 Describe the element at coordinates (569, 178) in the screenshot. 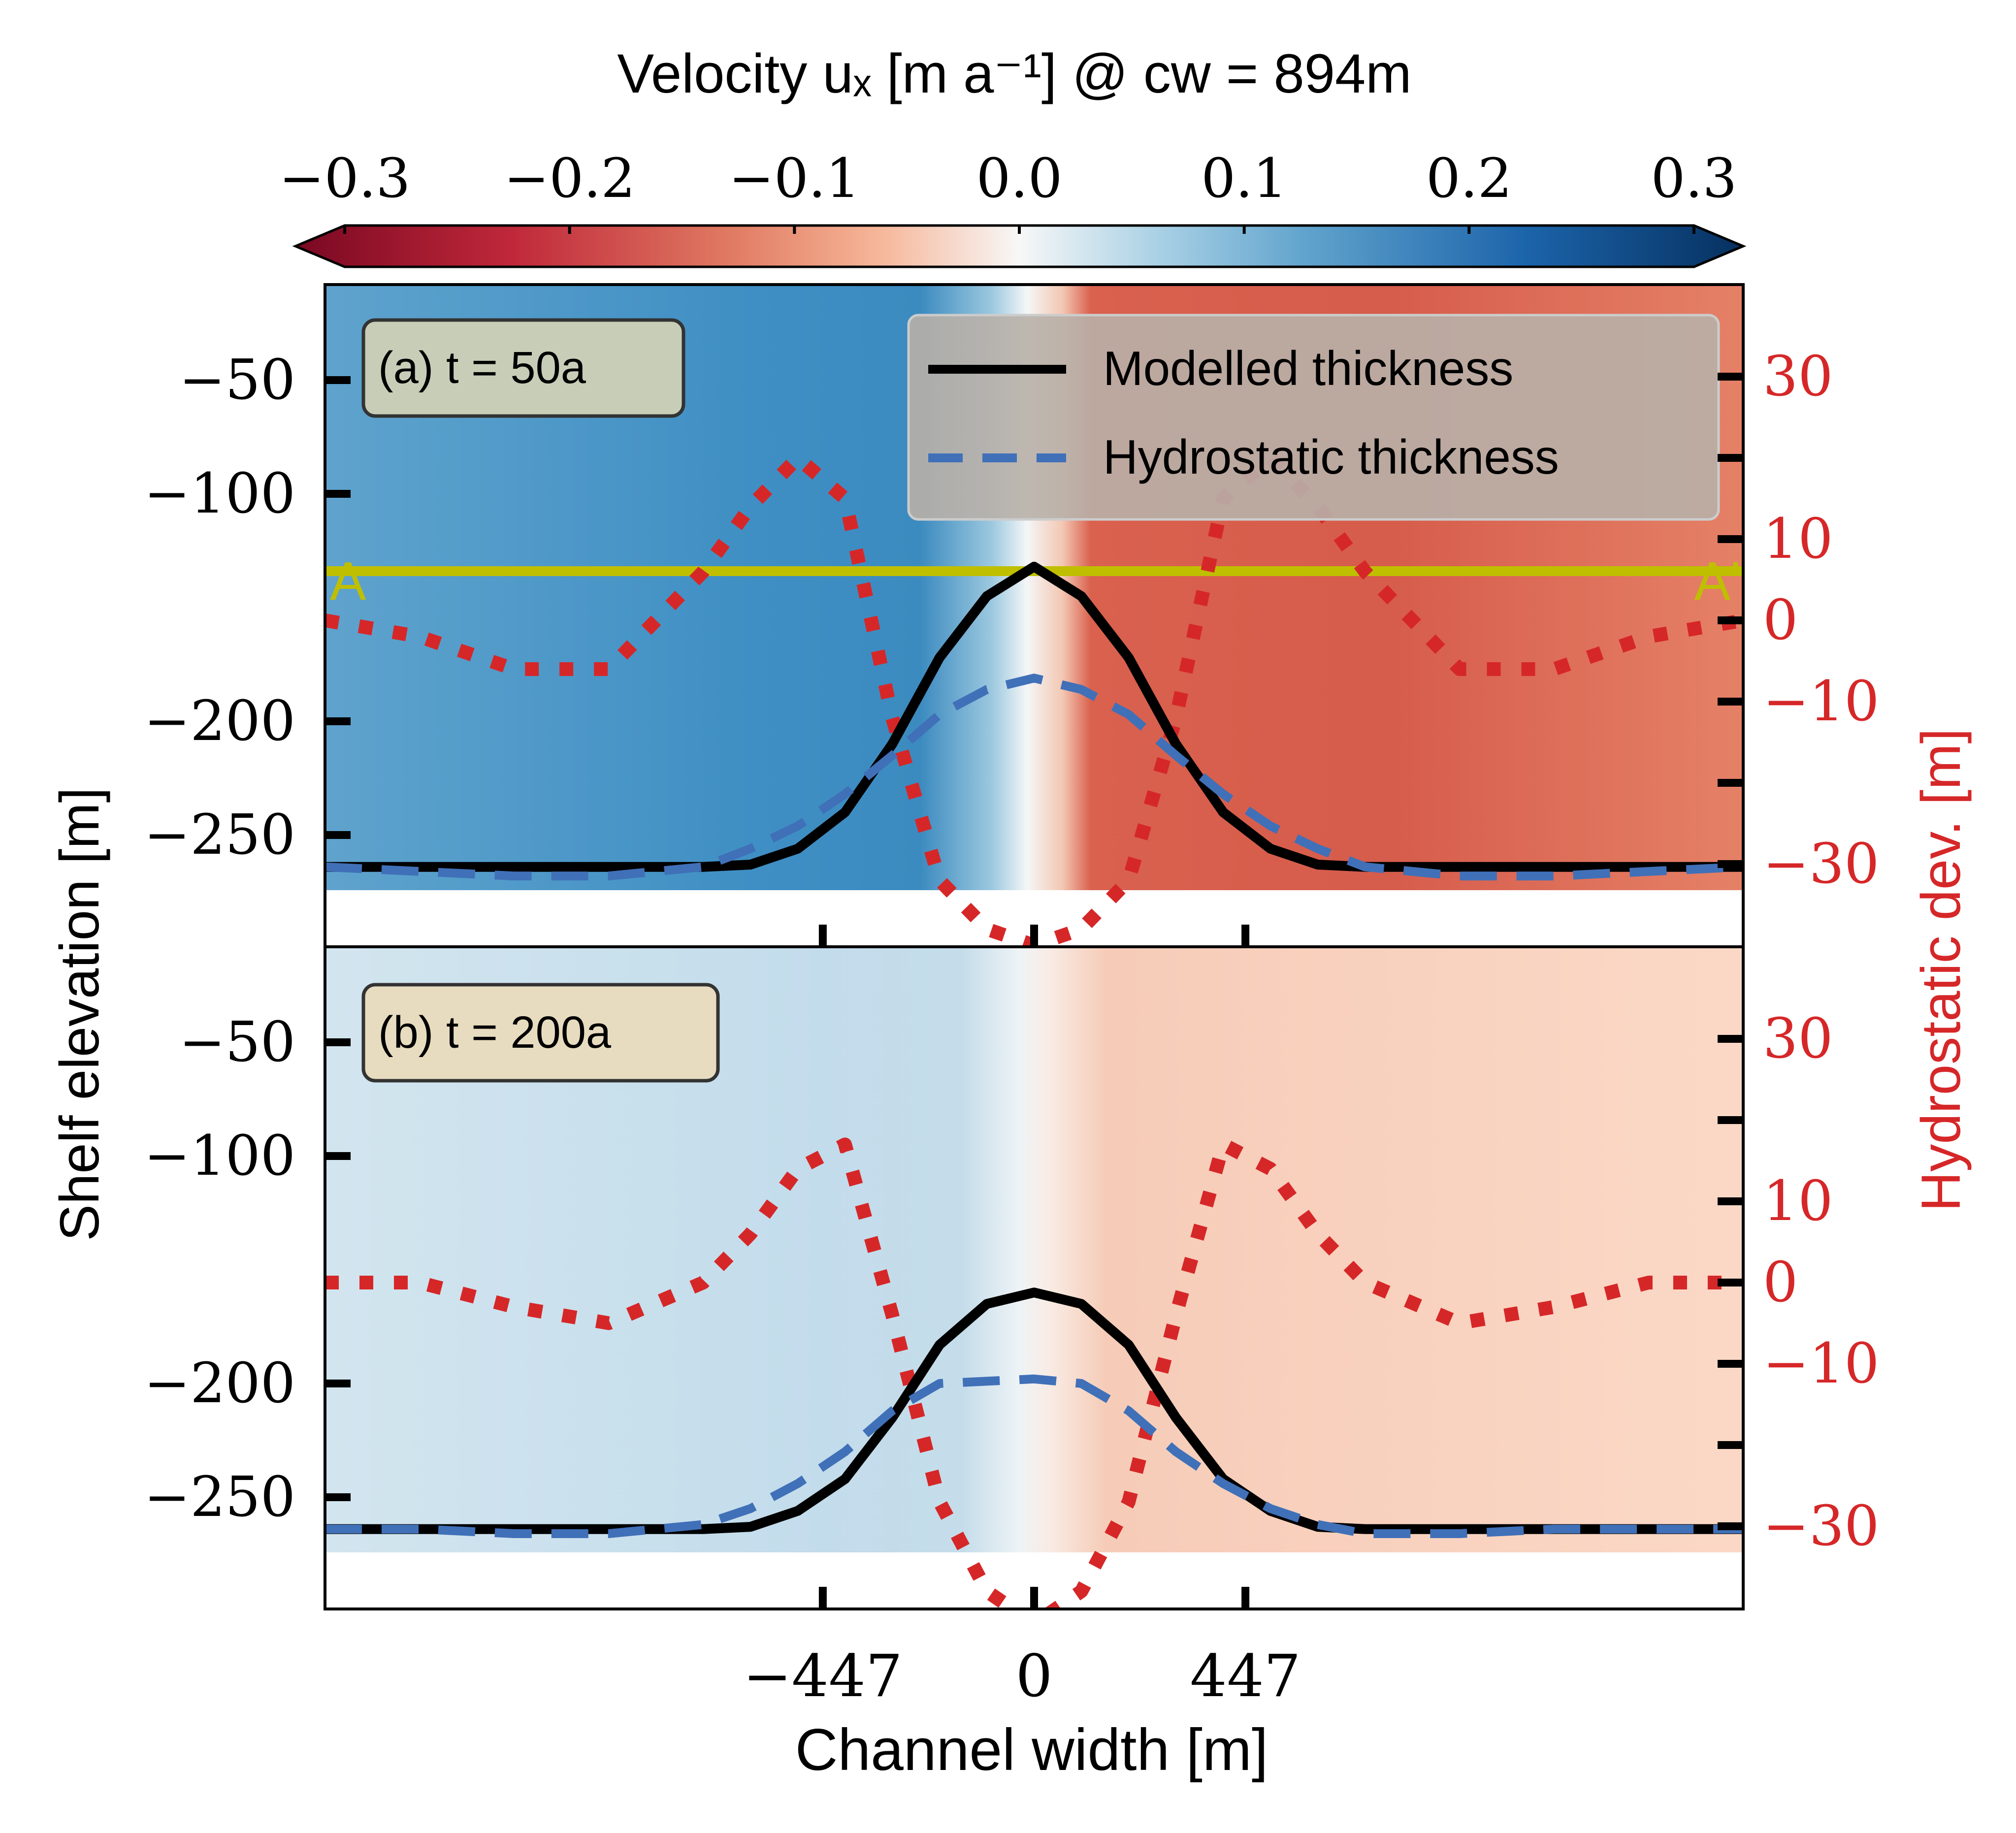

I see `colorbar-tick-label: −0.2` at that location.